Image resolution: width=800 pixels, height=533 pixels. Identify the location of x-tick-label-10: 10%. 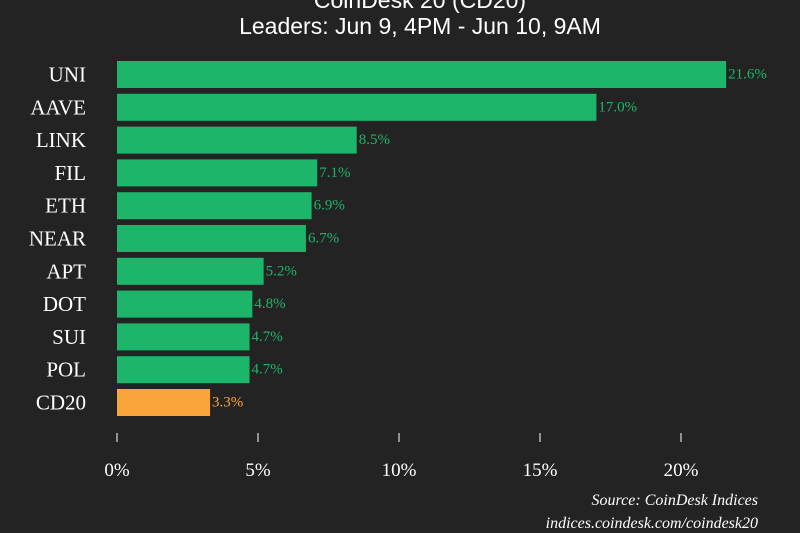
(399, 470).